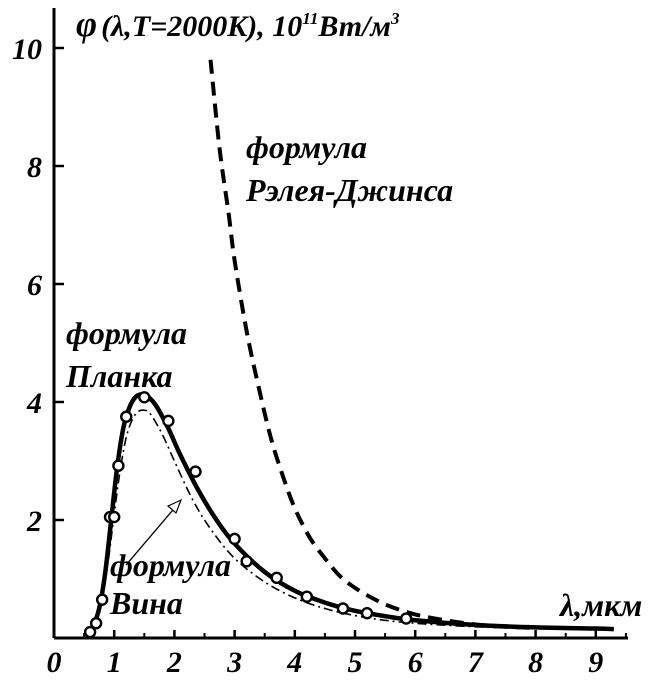 The width and height of the screenshot is (652, 682). I want to click on y-axis-label-main: (λ,T=2000K), 10, so click(201, 26).